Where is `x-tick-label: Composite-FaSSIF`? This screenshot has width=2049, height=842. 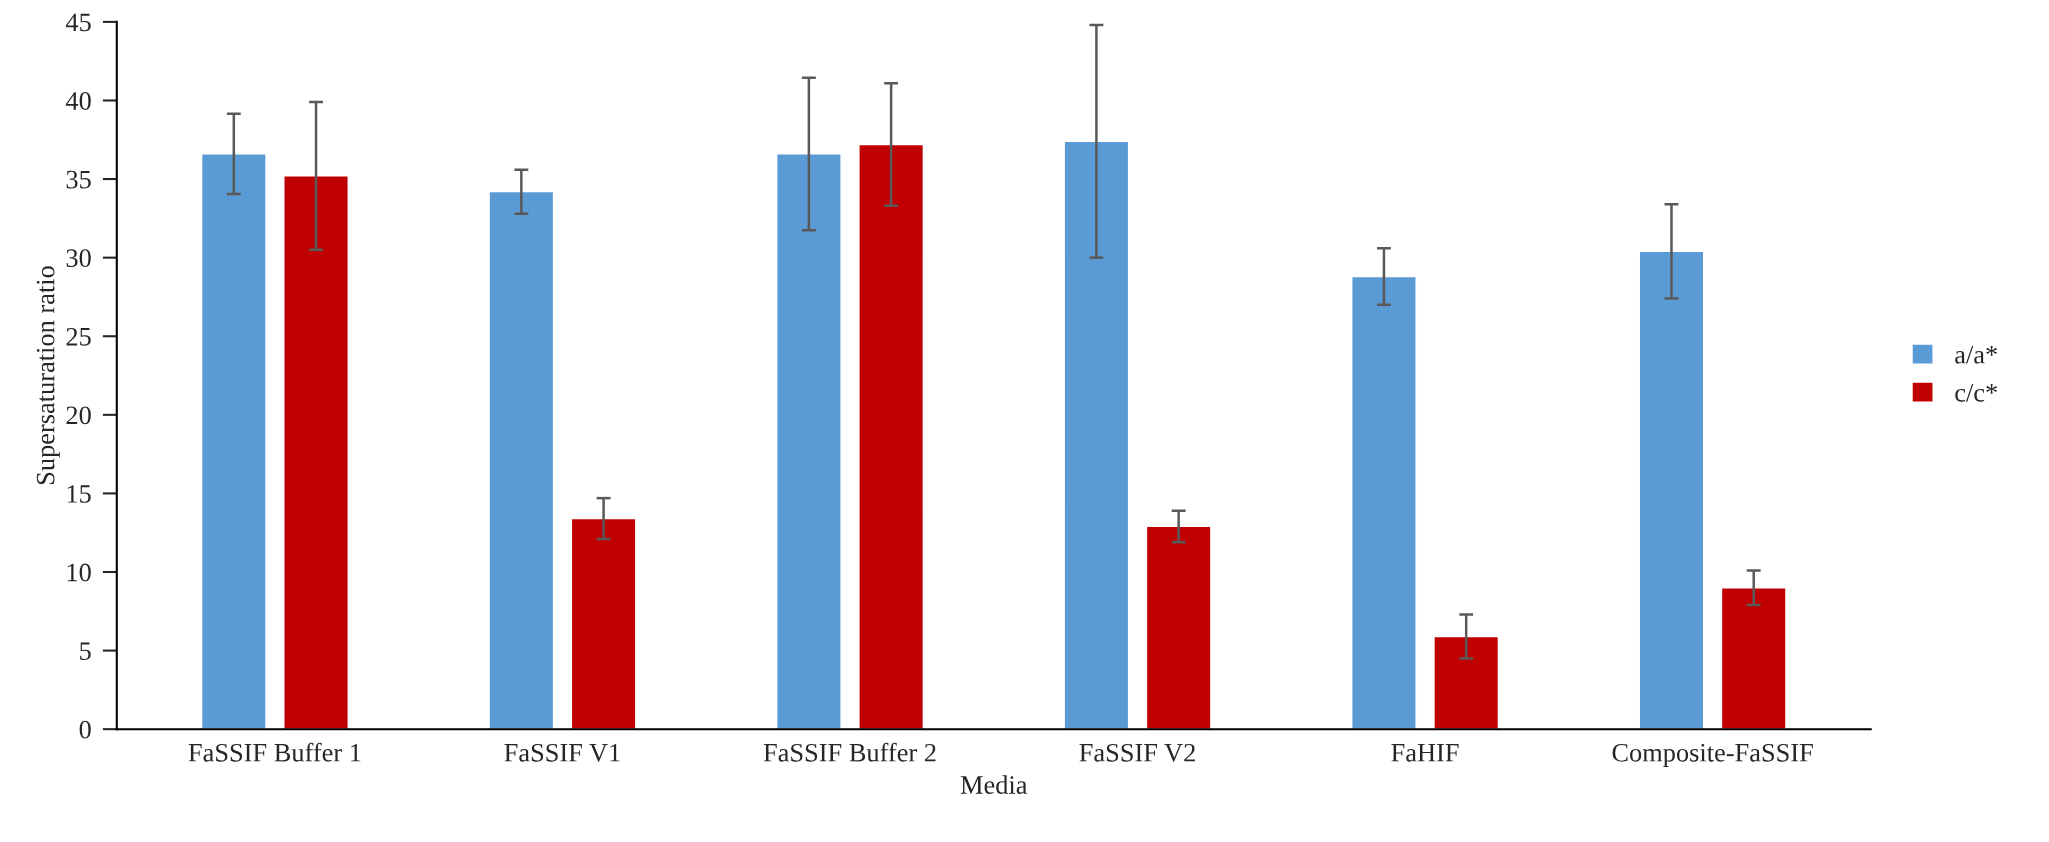 x-tick-label: Composite-FaSSIF is located at coordinates (1712, 755).